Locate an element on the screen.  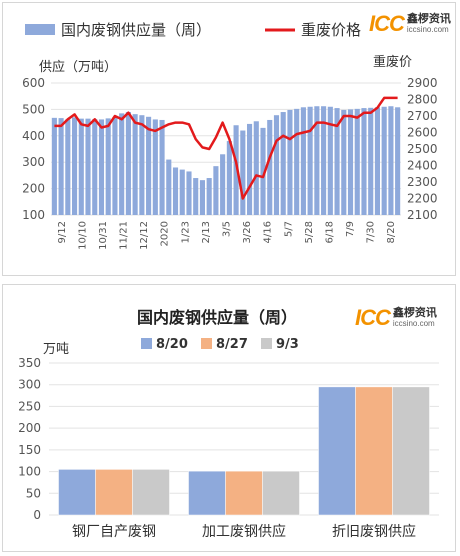
x-tick-label: 9/12 is located at coordinates (62, 232).